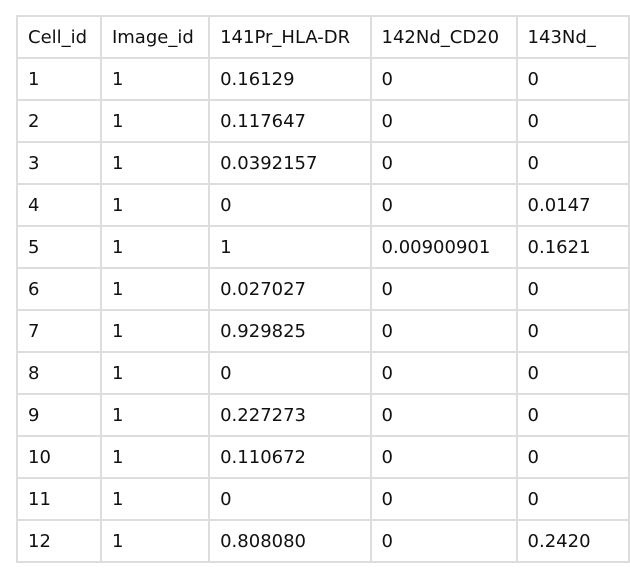  I want to click on table-cell: 0.16129, so click(290, 79).